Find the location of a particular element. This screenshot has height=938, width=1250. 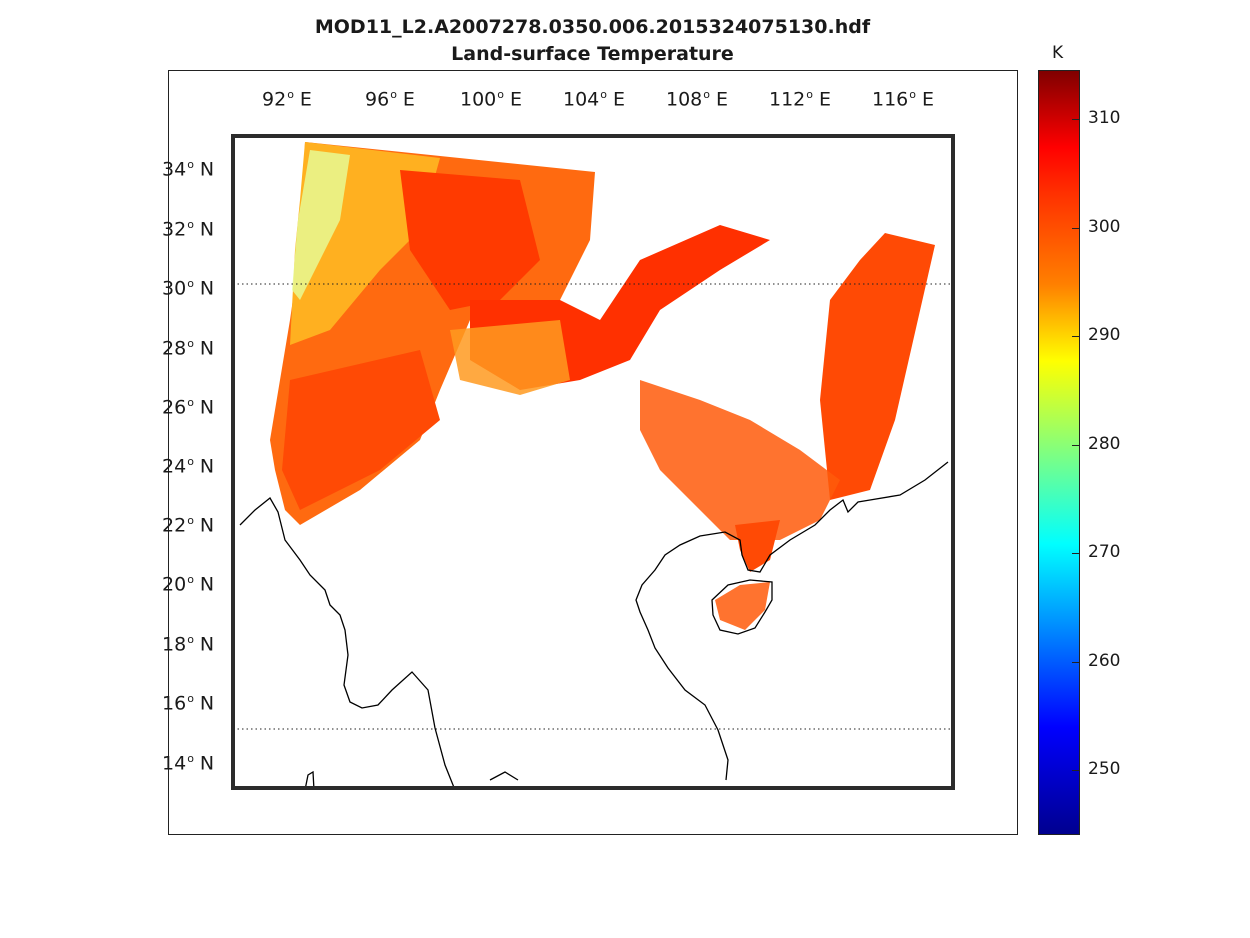

colorbar-tick-260: 260 is located at coordinates (1104, 661).